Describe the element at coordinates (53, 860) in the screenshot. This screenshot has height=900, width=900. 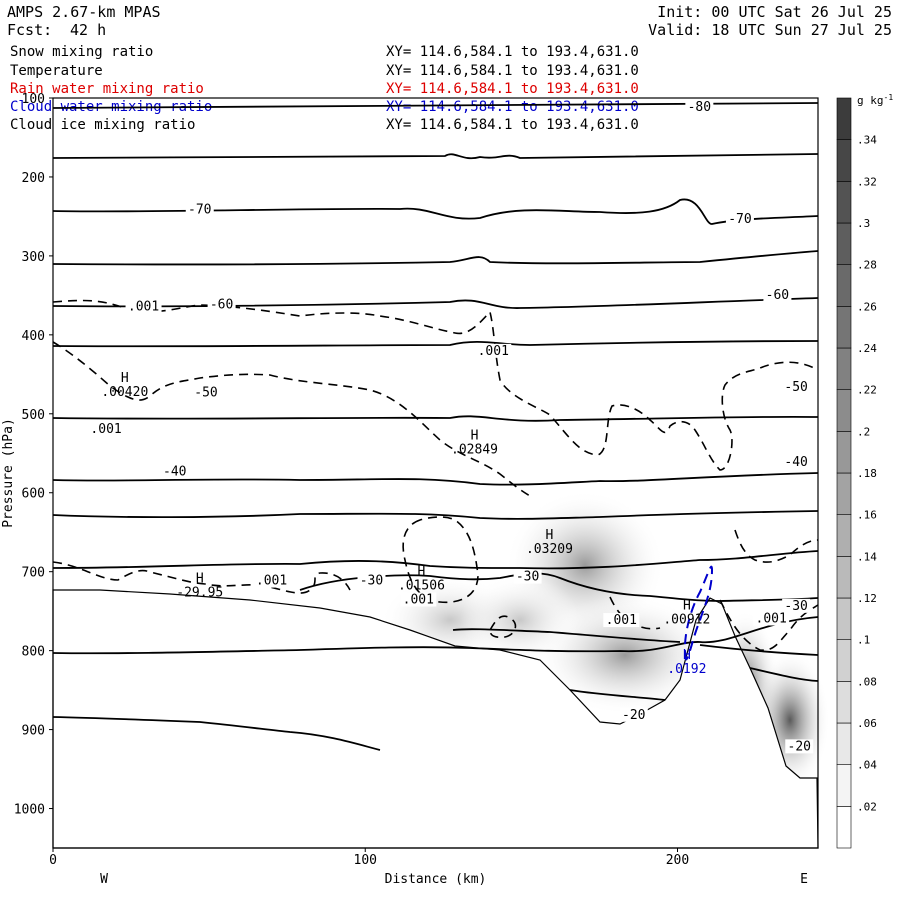
I see `x-tick-label: 0` at that location.